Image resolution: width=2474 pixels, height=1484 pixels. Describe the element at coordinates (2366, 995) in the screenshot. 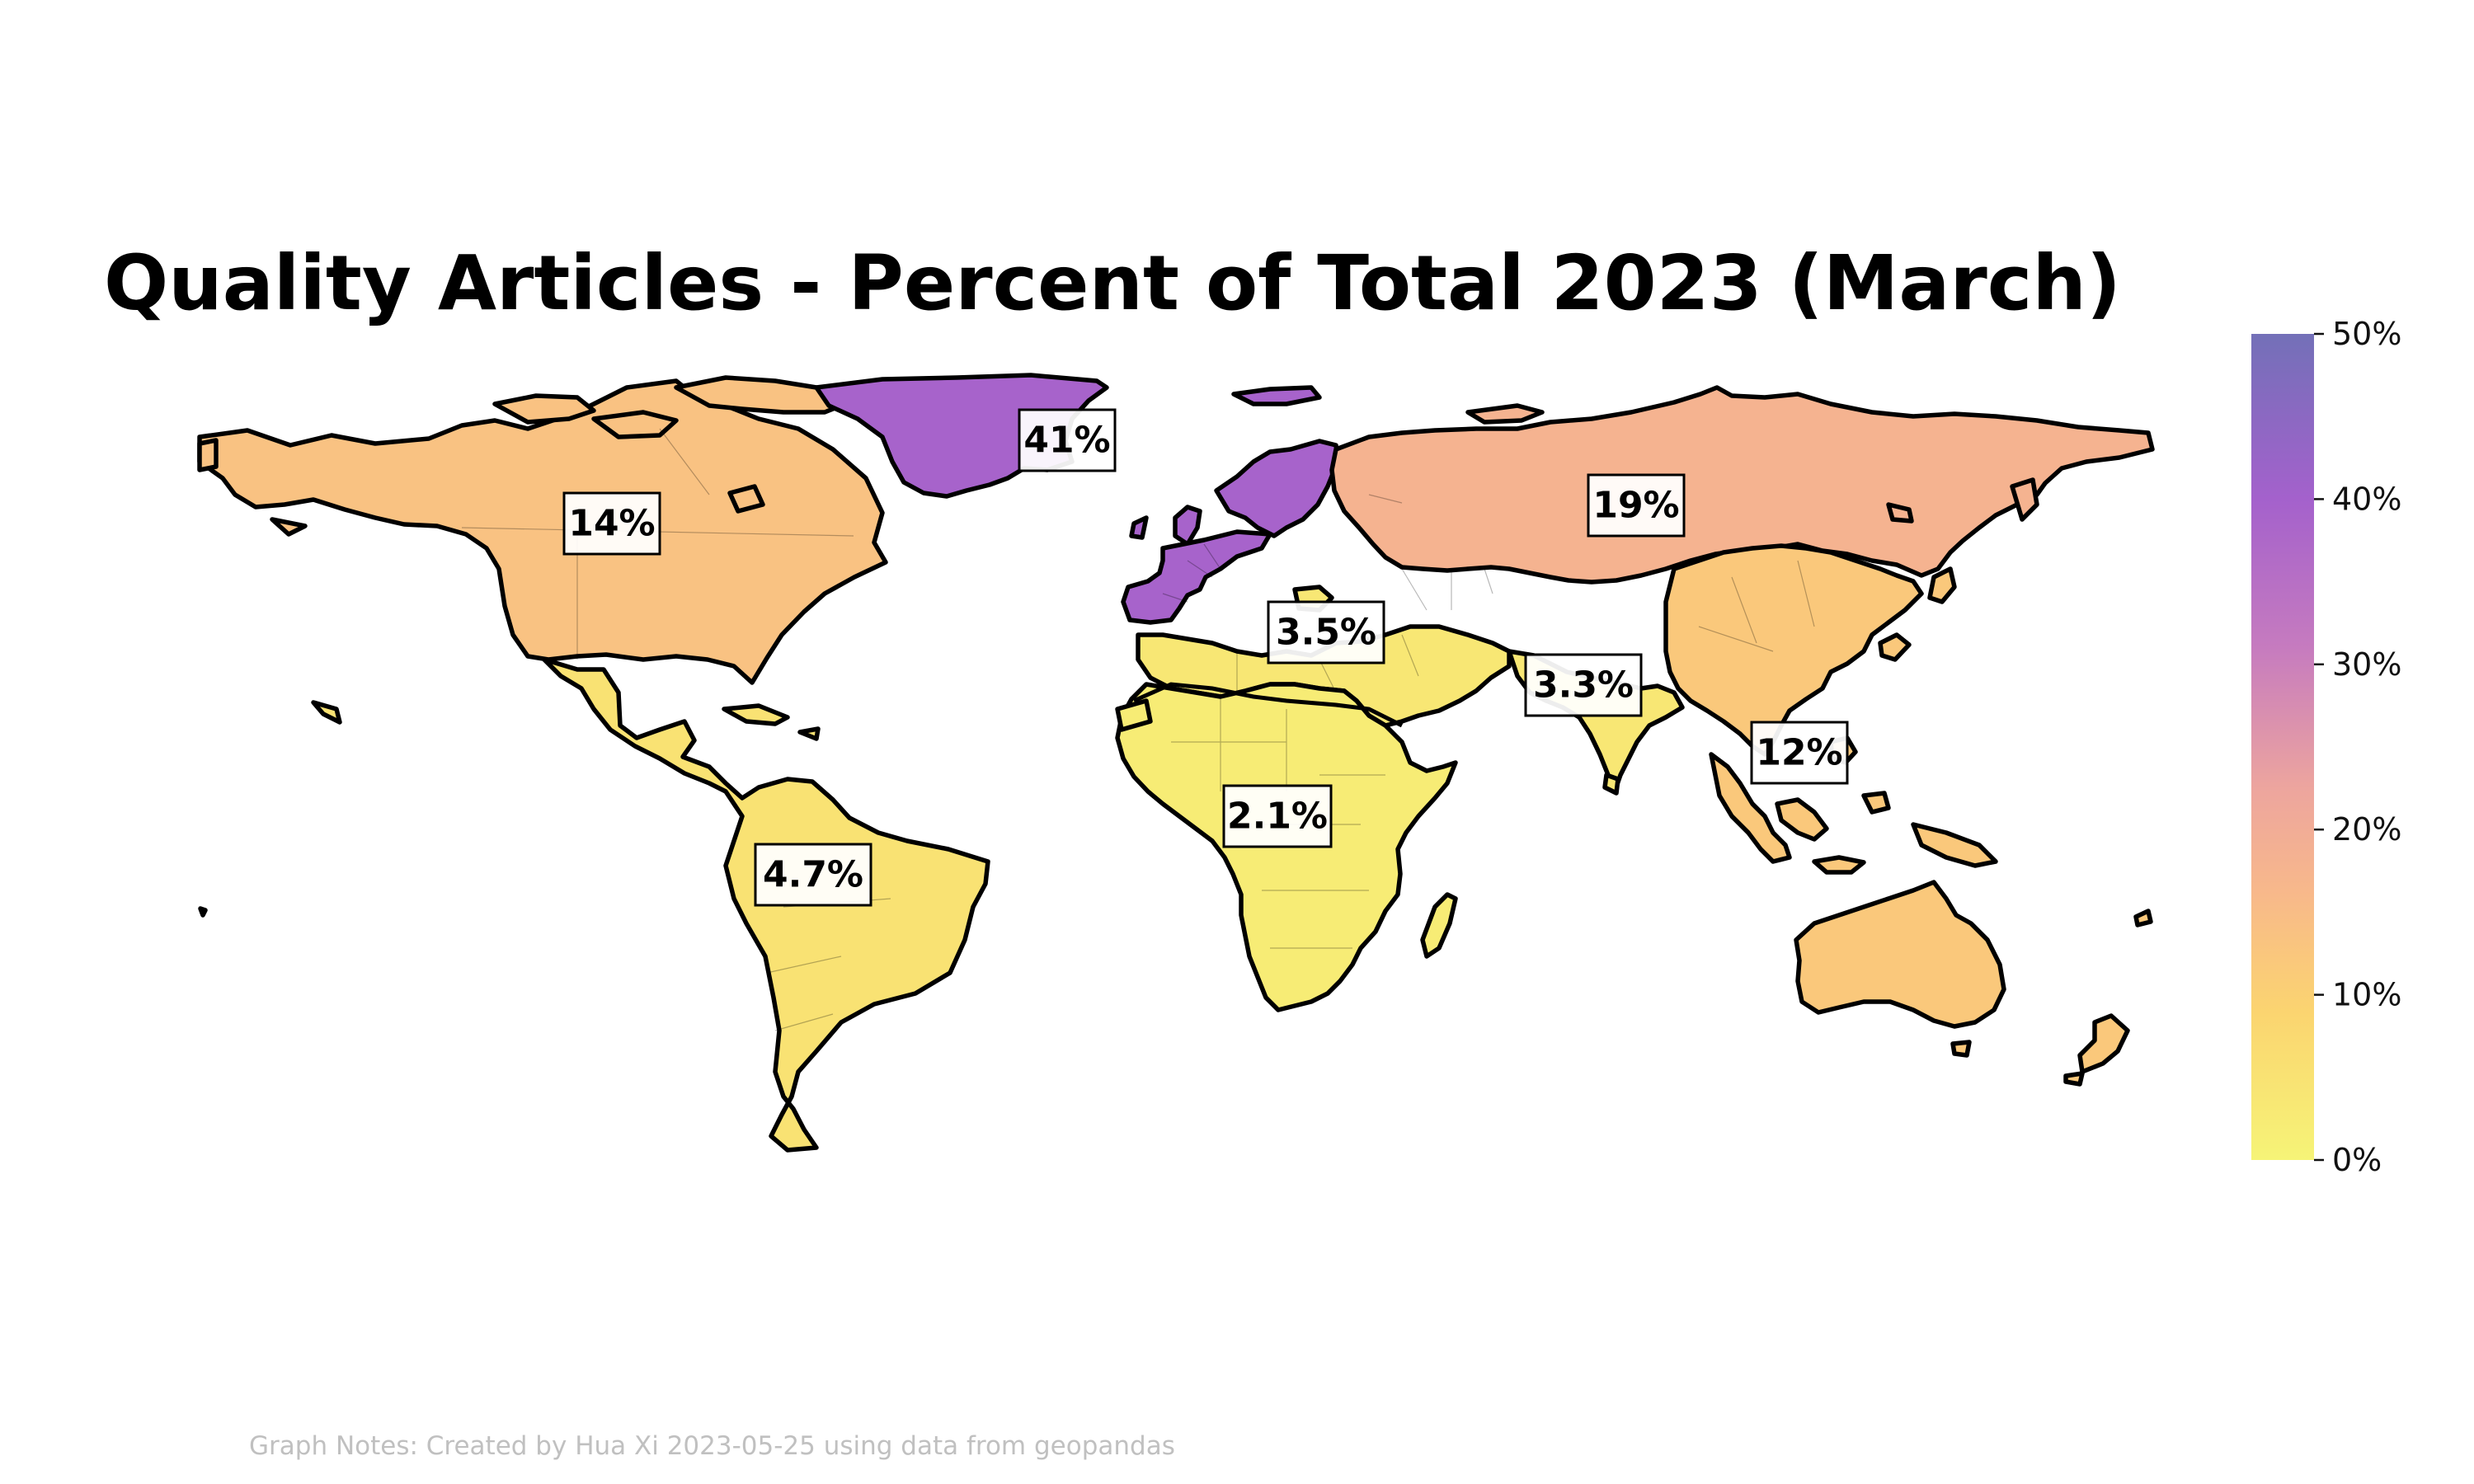

I see `colorbar-tick-label: 10%` at that location.